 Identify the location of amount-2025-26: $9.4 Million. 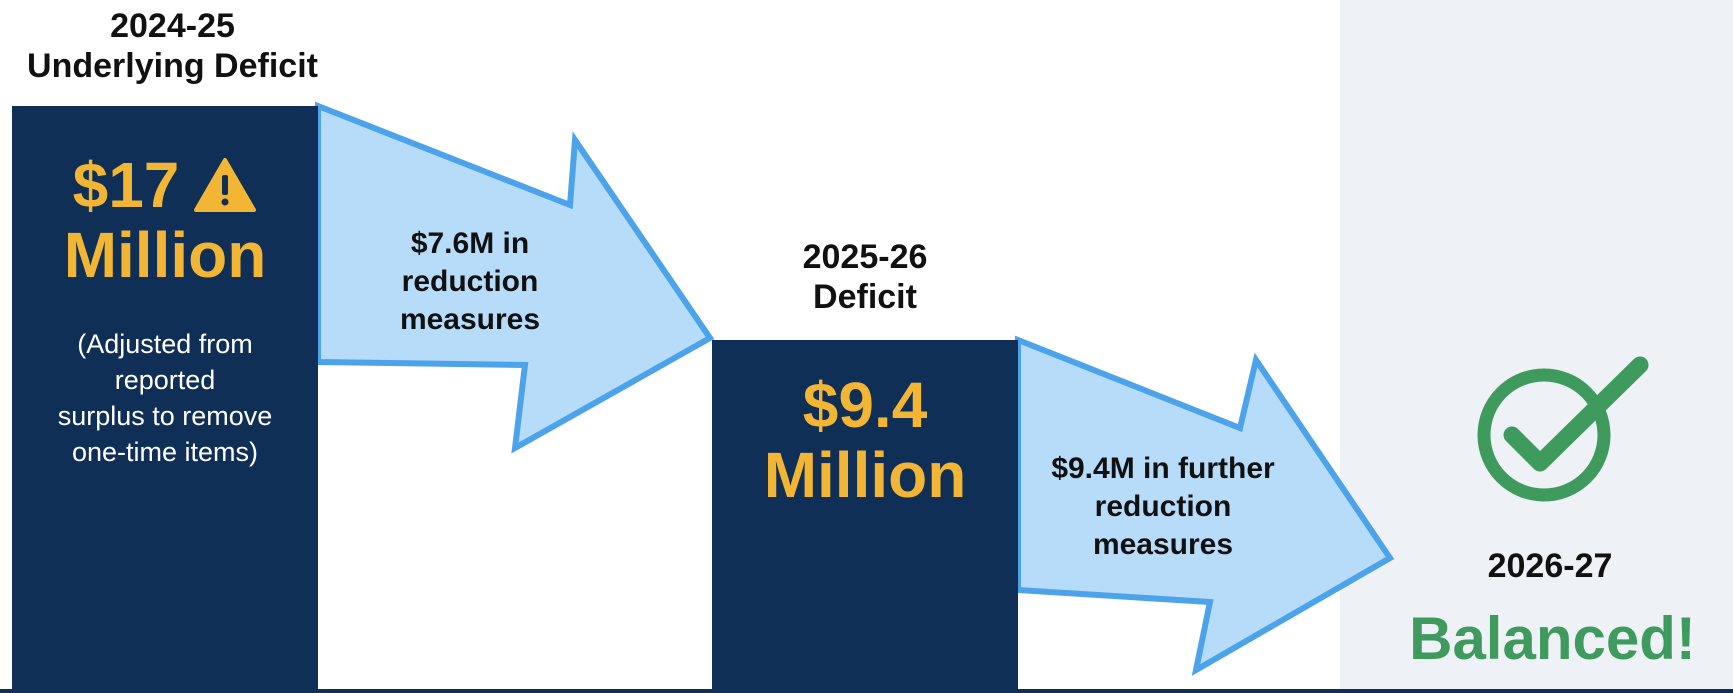
(865, 440).